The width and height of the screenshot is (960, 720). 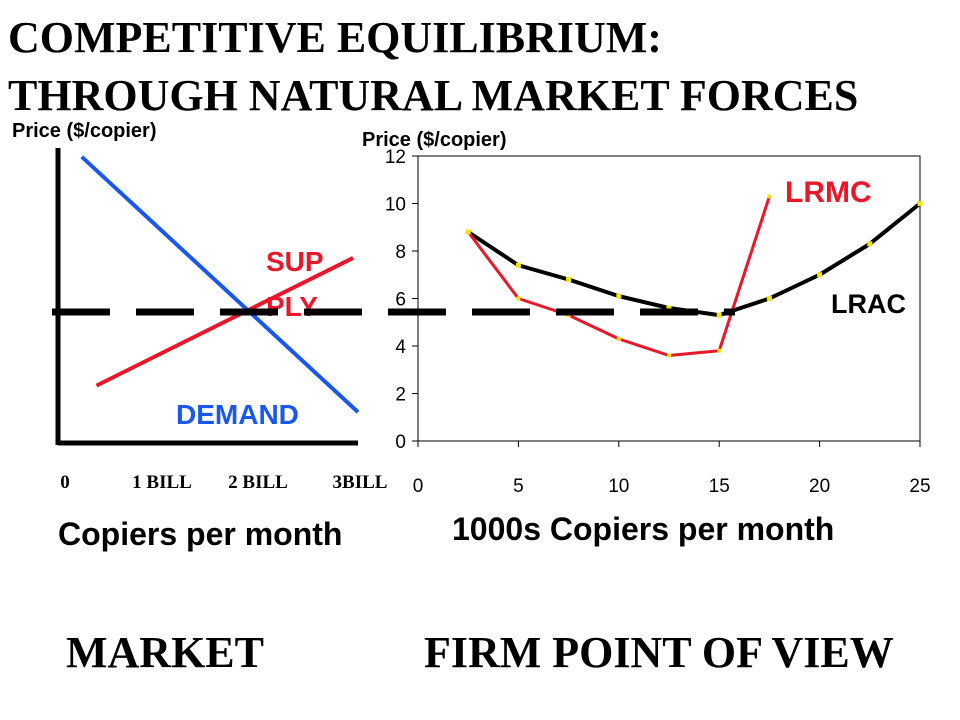 I want to click on market-x-tick-label: 3BILL, so click(x=360, y=482).